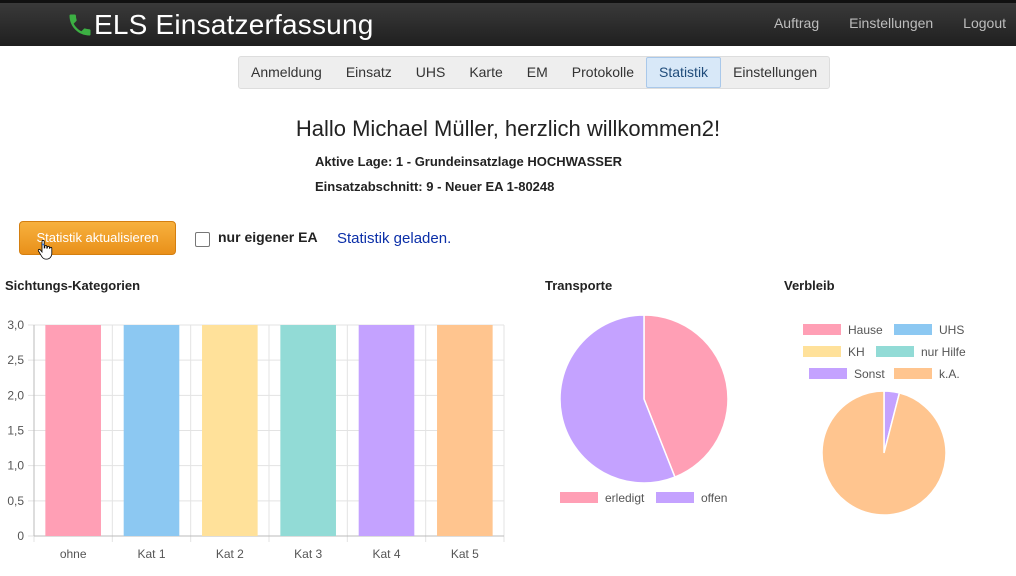 The height and width of the screenshot is (576, 1016). What do you see at coordinates (949, 374) in the screenshot?
I see `legend-label: k.A.` at bounding box center [949, 374].